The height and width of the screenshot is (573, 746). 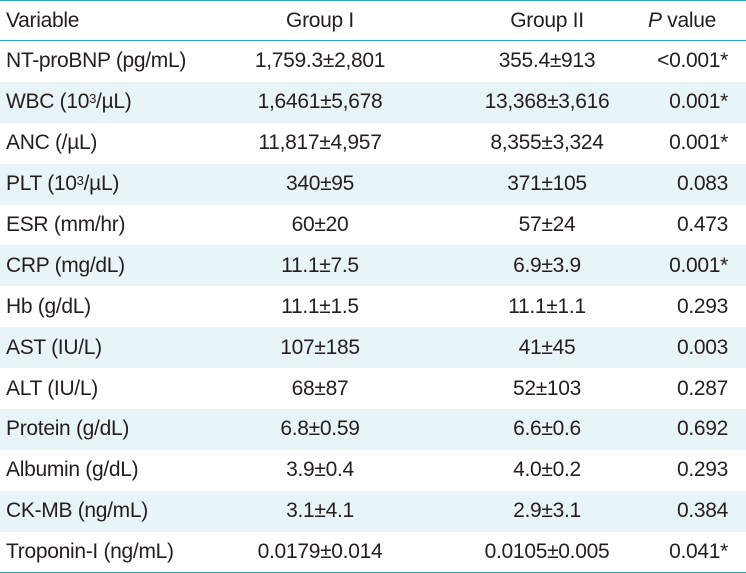 What do you see at coordinates (54, 347) in the screenshot?
I see `row-variable: AST (IU/L)` at bounding box center [54, 347].